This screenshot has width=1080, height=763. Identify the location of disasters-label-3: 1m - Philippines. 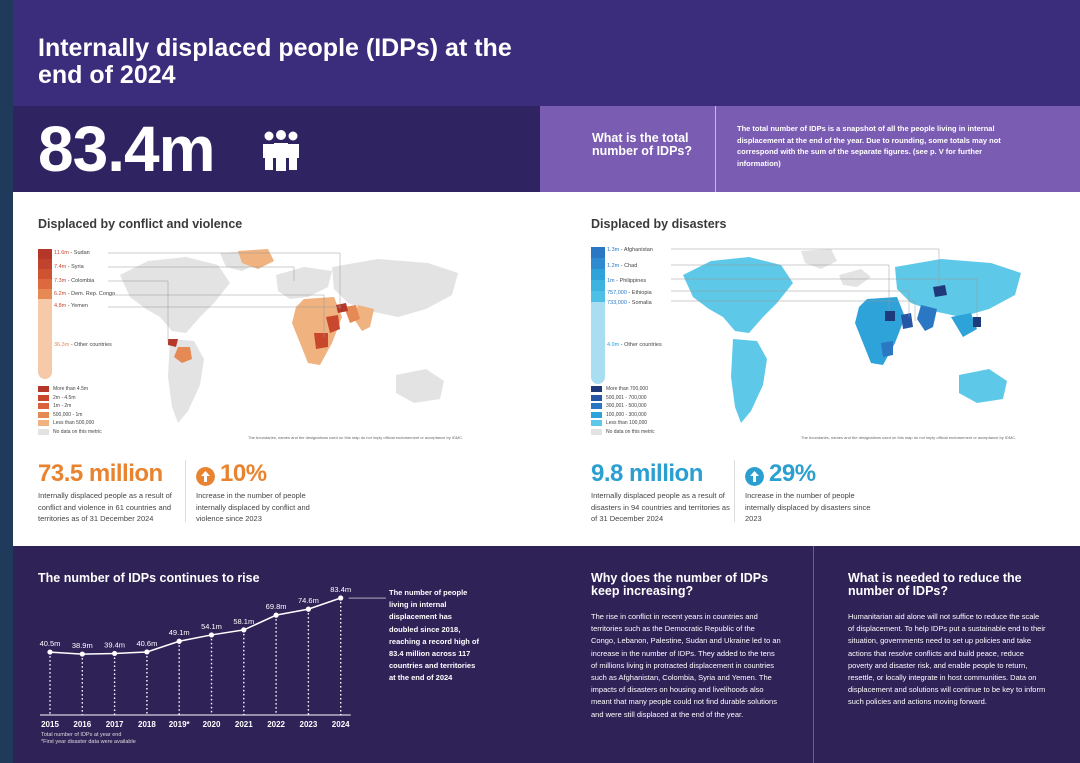
(627, 281).